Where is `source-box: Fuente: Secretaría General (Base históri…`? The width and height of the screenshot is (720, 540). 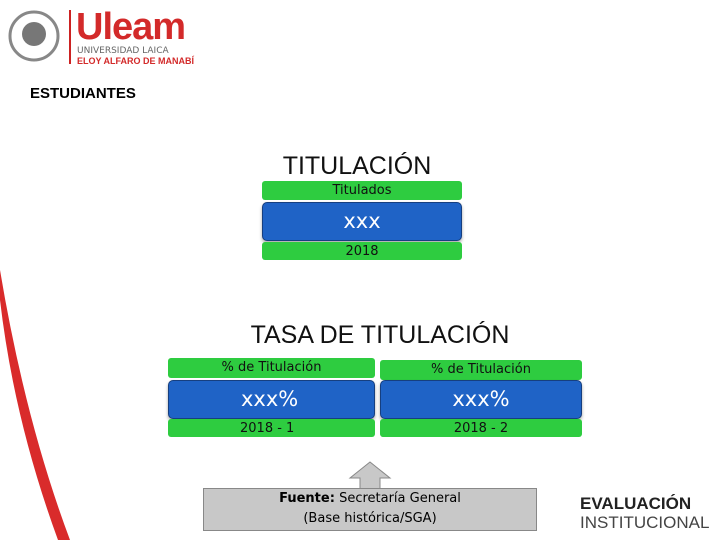 source-box: Fuente: Secretaría General (Base históri… is located at coordinates (370, 509).